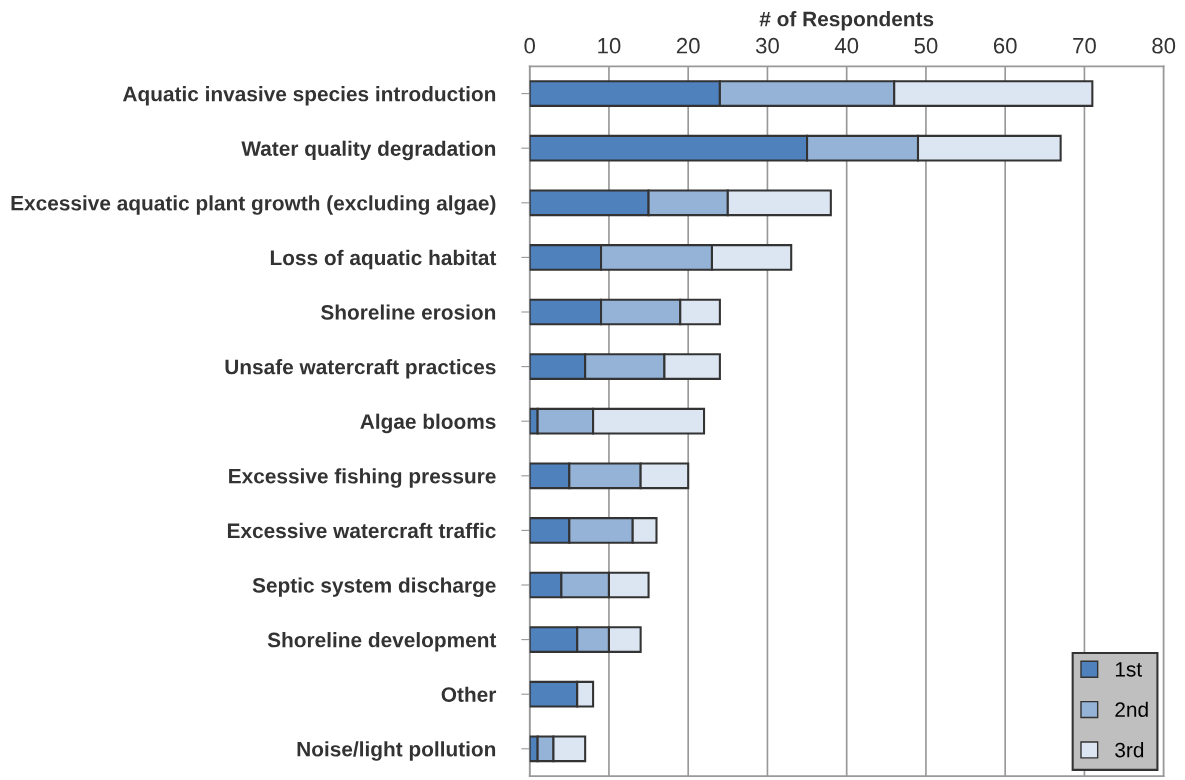 Image resolution: width=1185 pixels, height=780 pixels. I want to click on x-tick-label: 40, so click(846, 45).